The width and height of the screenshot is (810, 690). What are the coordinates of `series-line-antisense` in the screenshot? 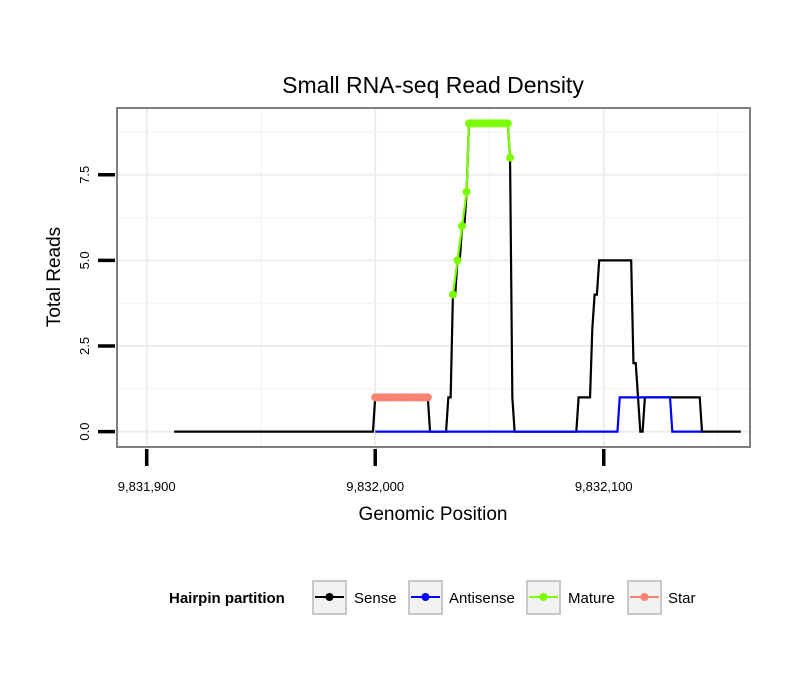 It's located at (539, 414).